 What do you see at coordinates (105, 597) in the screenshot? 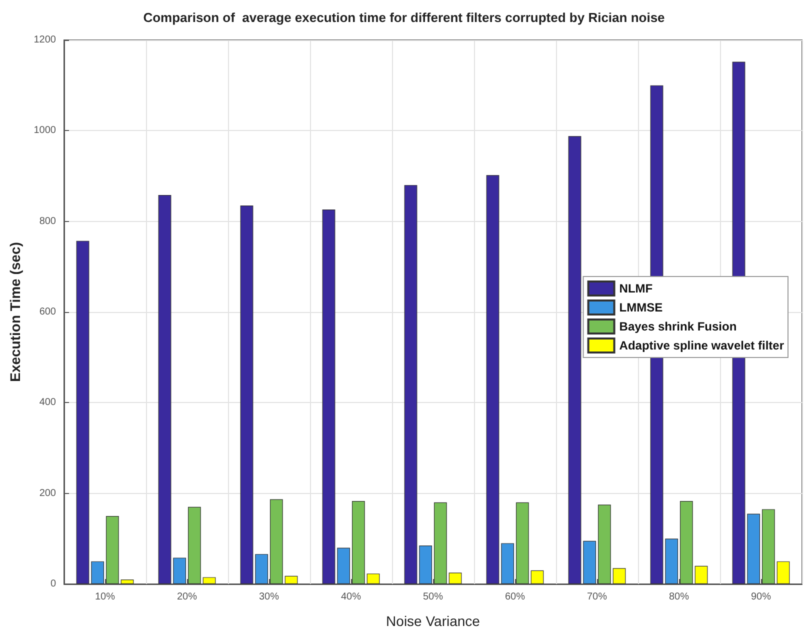
I see `x-tick-label: 10%` at bounding box center [105, 597].